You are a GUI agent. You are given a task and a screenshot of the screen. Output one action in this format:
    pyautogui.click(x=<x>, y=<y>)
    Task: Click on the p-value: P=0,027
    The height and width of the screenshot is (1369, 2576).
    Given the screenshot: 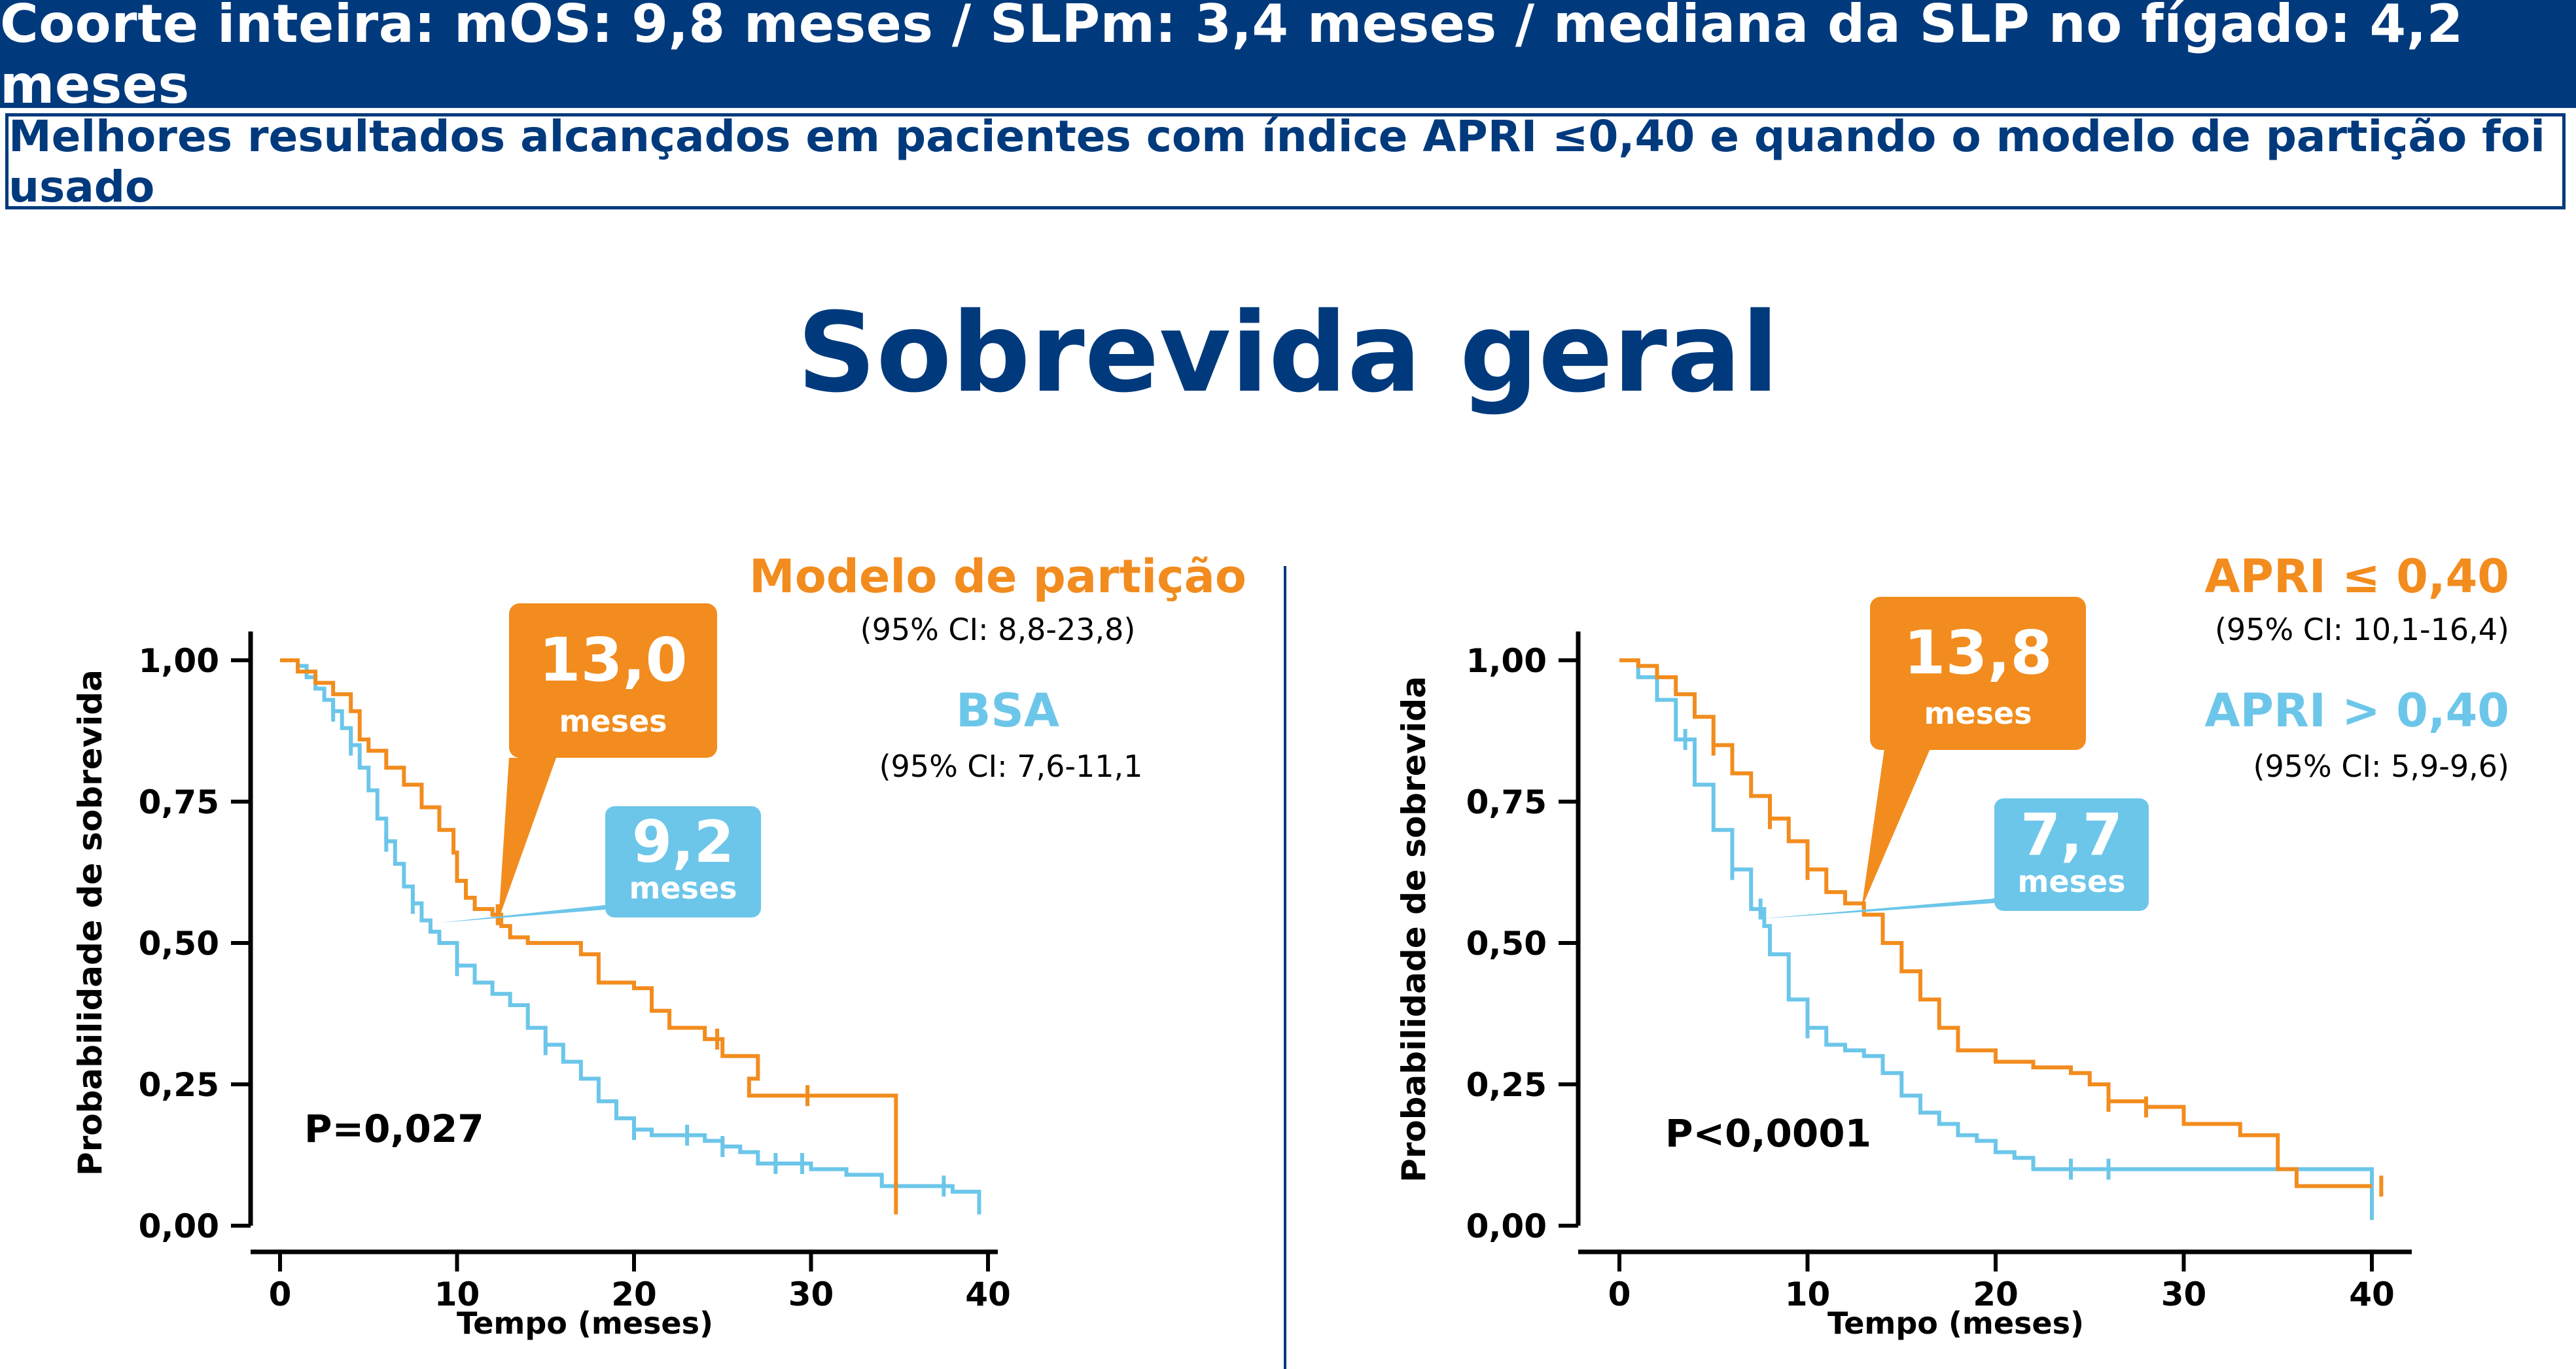 What is the action you would take?
    pyautogui.click(x=394, y=1129)
    